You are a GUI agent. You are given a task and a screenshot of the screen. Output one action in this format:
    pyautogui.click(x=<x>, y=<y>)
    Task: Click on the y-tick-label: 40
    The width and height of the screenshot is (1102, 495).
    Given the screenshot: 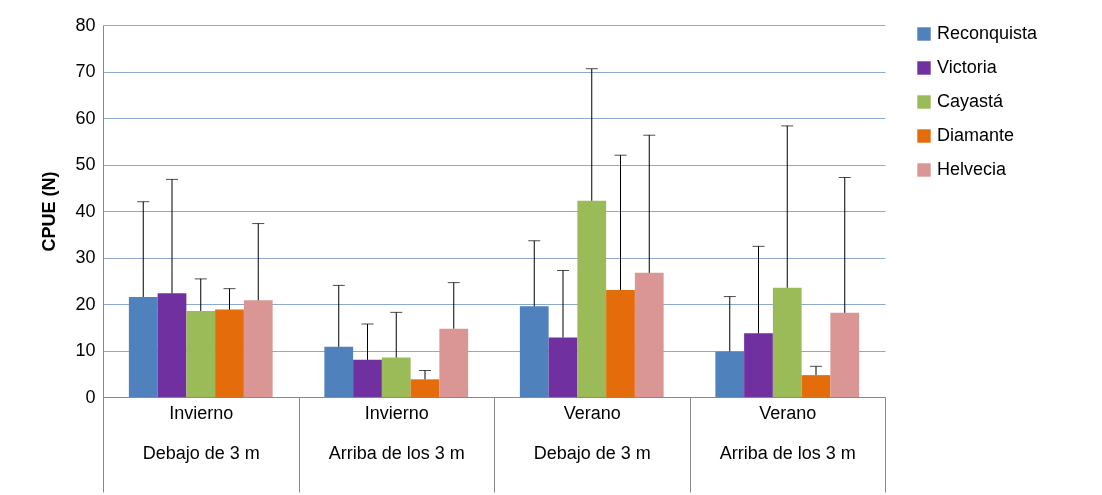 What is the action you would take?
    pyautogui.click(x=85, y=210)
    